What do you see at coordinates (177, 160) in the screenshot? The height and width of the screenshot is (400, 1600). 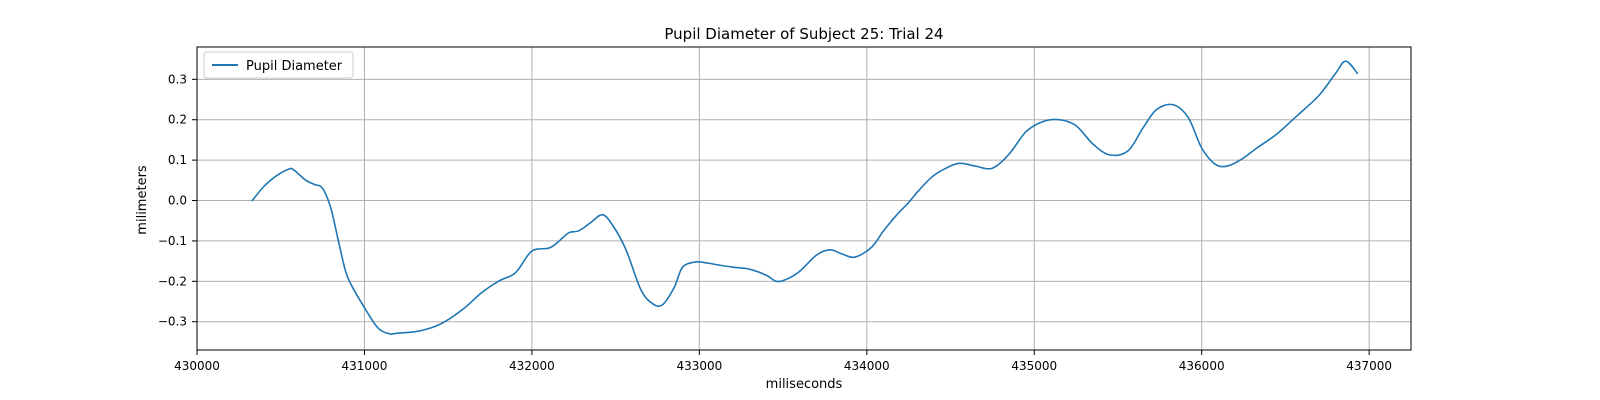 I see `y-tick-label: 0.1` at bounding box center [177, 160].